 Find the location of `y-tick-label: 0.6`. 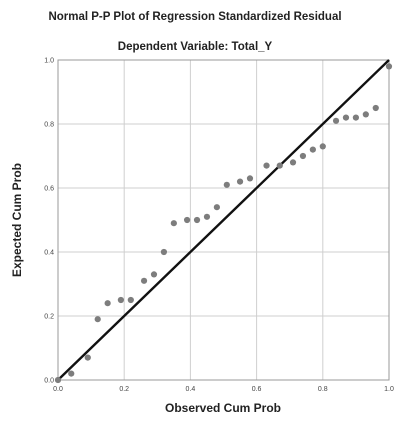

y-tick-label: 0.6 is located at coordinates (49, 189).